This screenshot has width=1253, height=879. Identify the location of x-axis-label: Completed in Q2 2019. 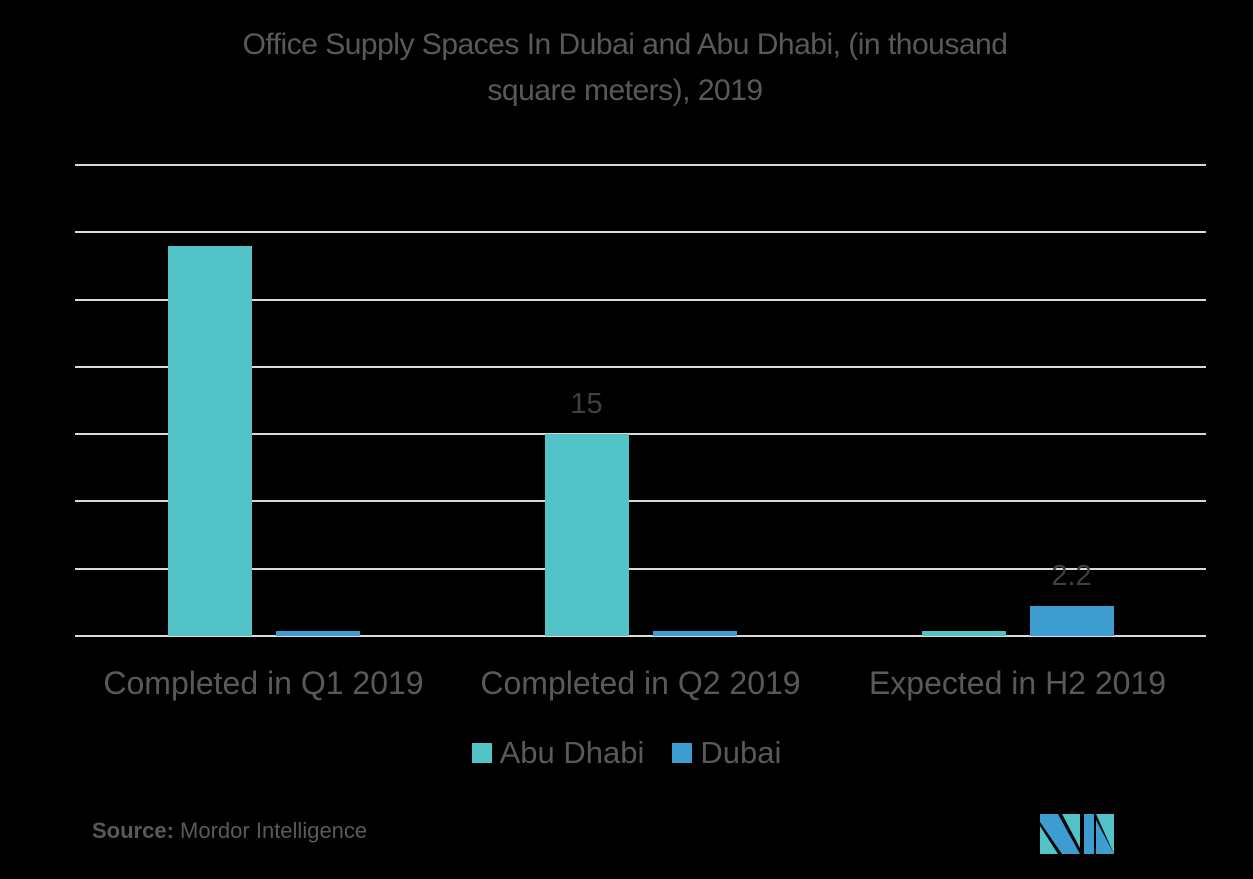
(640, 683).